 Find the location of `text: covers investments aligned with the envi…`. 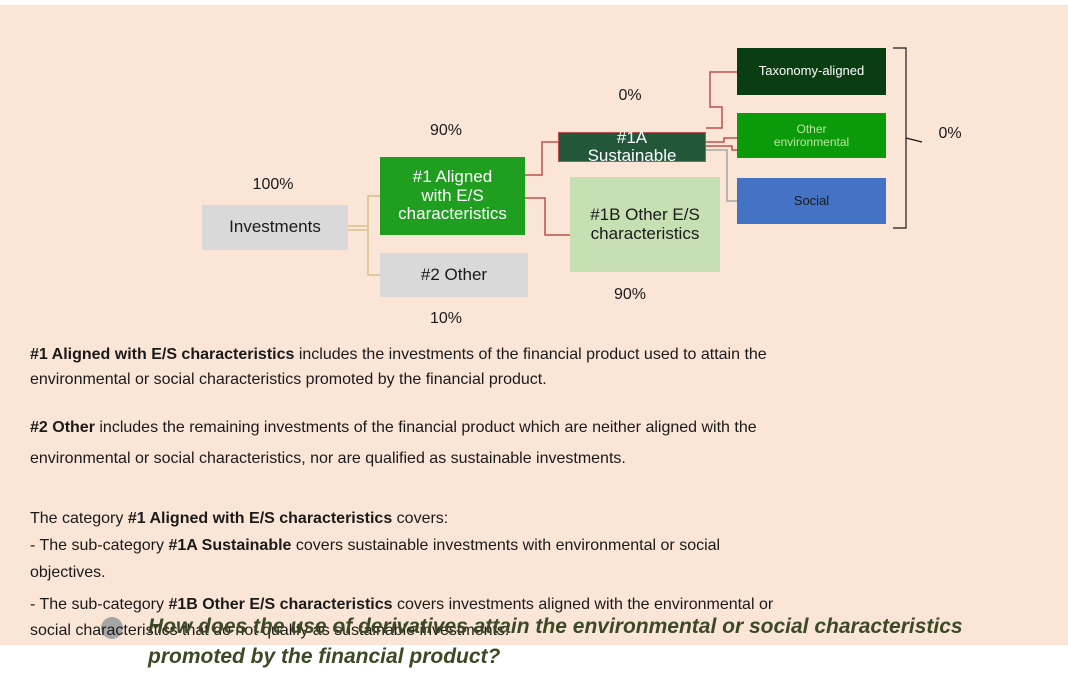

text: covers investments aligned with the envi… is located at coordinates (583, 604).